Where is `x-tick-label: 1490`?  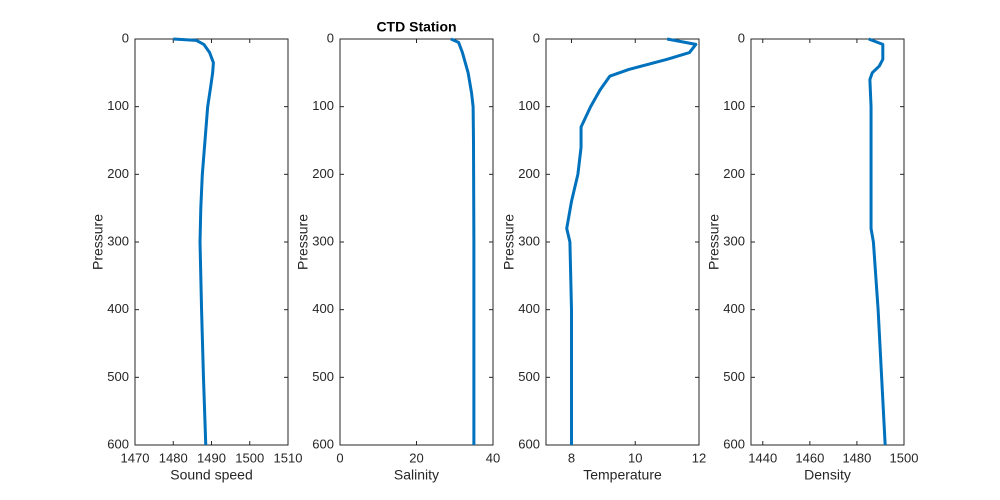 x-tick-label: 1490 is located at coordinates (211, 457).